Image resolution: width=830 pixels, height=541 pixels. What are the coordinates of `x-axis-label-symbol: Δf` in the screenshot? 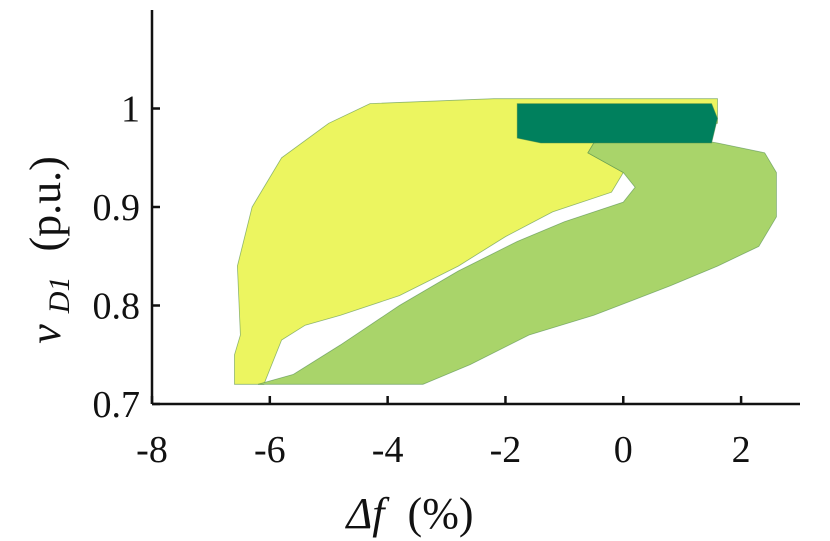 It's located at (367, 513).